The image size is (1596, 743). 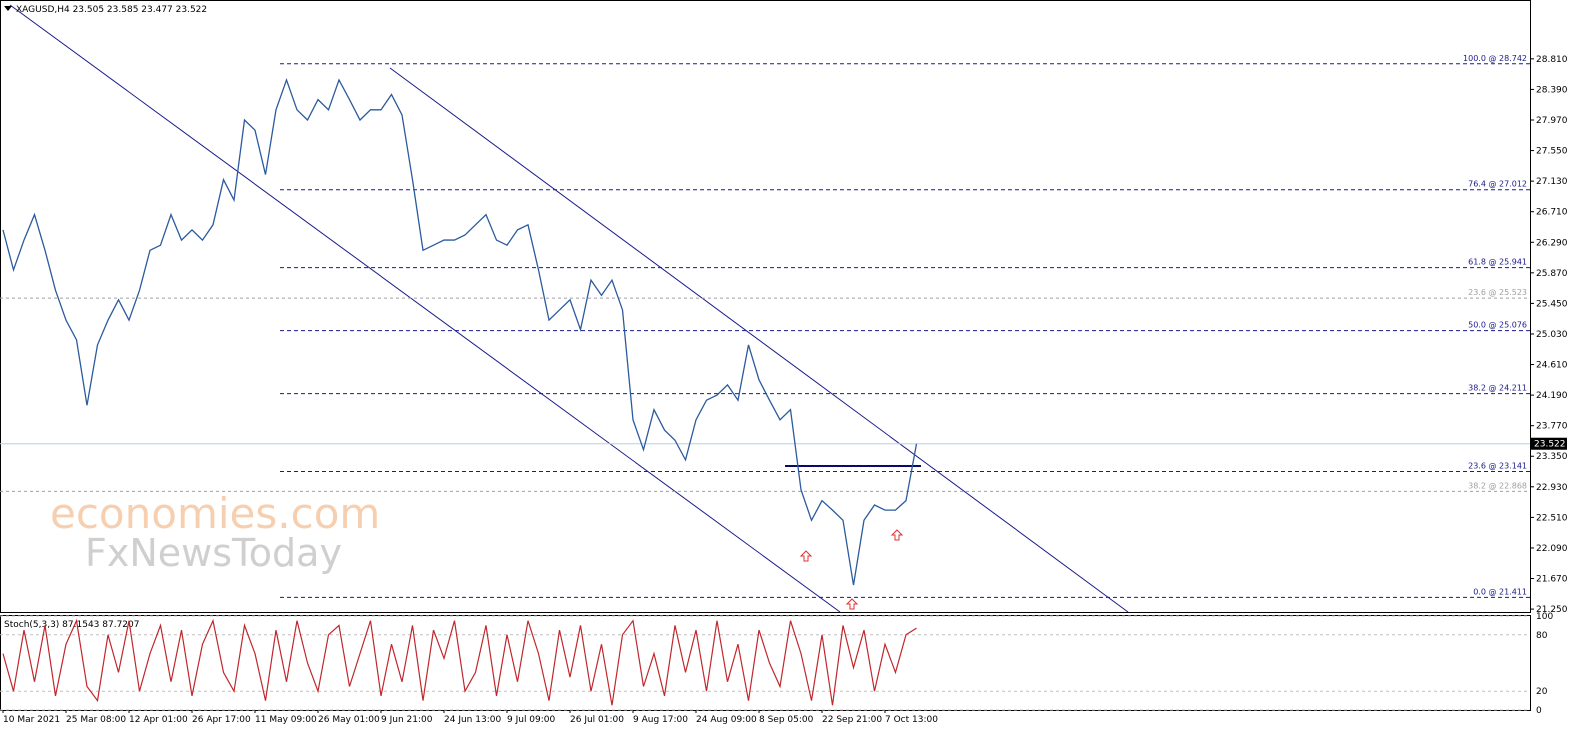 What do you see at coordinates (597, 720) in the screenshot?
I see `x-tick-label: 26 Jul 01:00` at bounding box center [597, 720].